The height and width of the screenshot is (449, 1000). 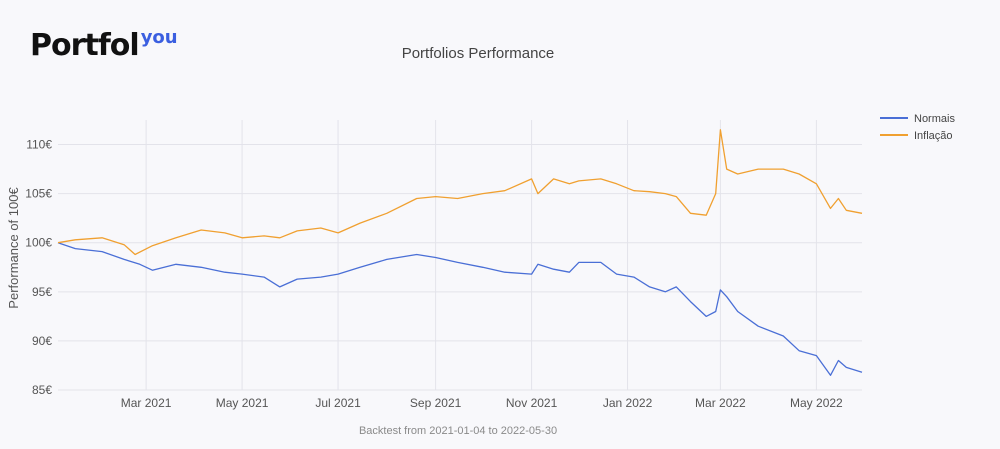 What do you see at coordinates (42, 390) in the screenshot?
I see `y-tick-label: 85€` at bounding box center [42, 390].